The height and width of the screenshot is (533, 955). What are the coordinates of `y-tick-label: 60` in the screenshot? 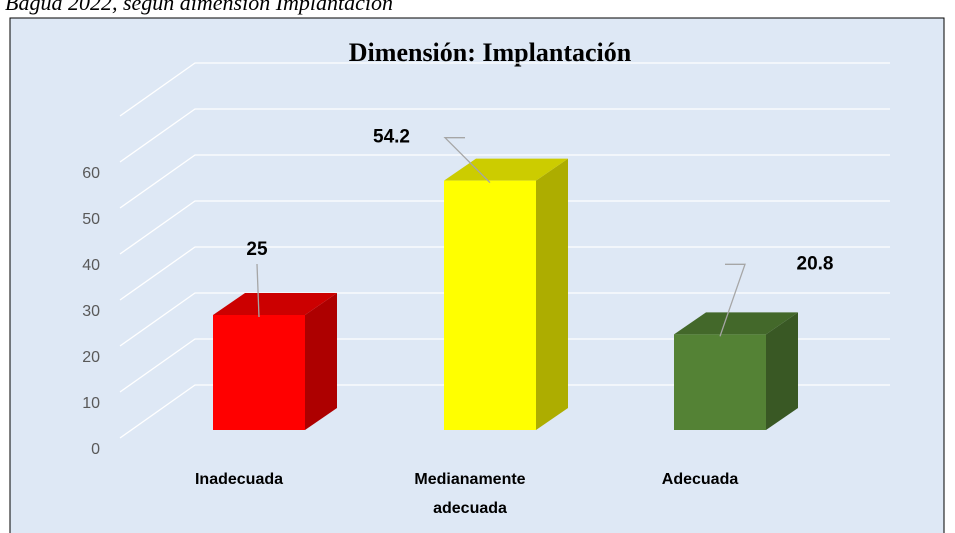 It's located at (91, 173).